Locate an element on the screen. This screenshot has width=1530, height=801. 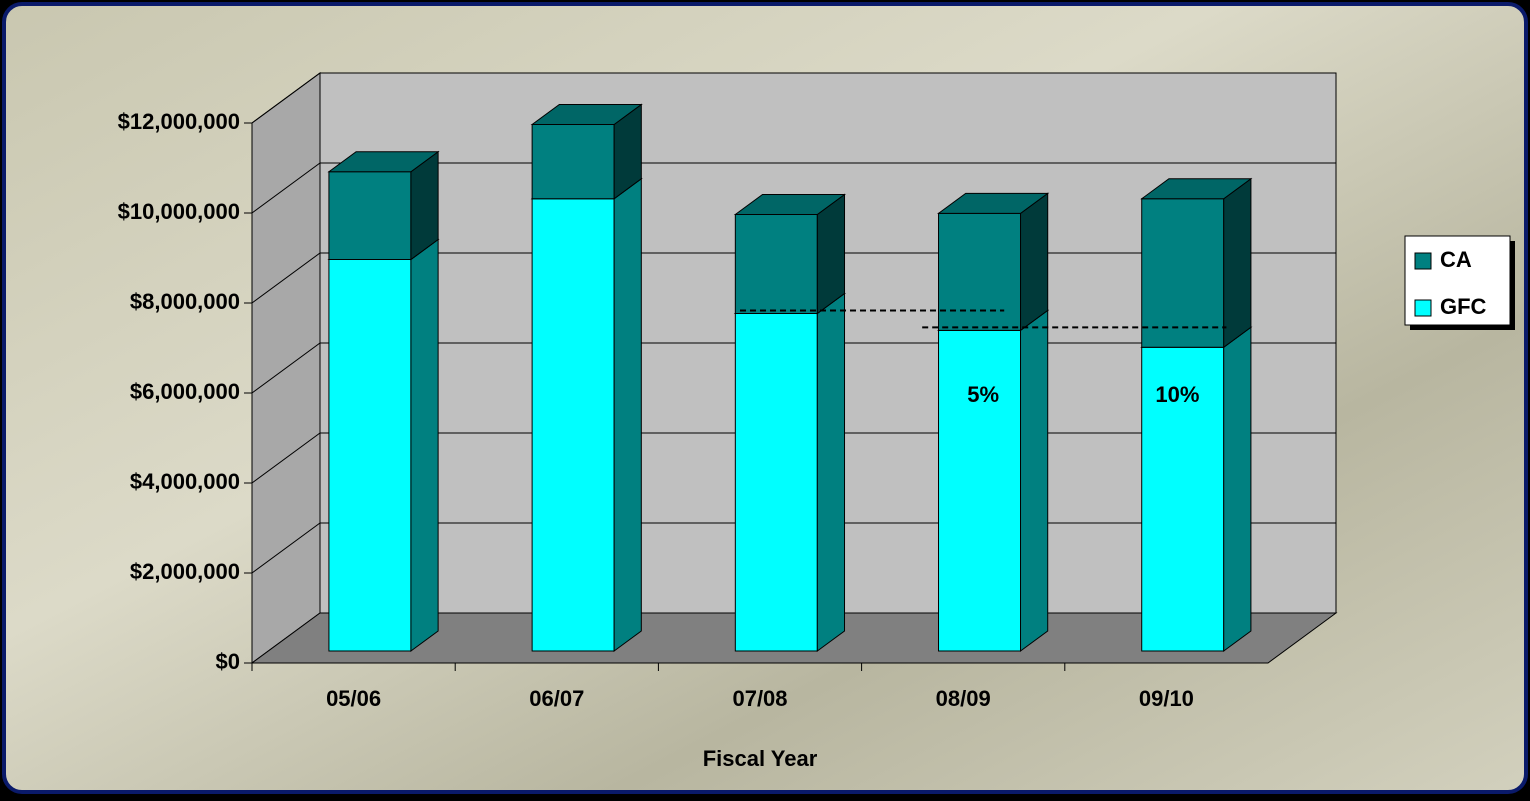
x-tick-label: 05/06 is located at coordinates (353, 698).